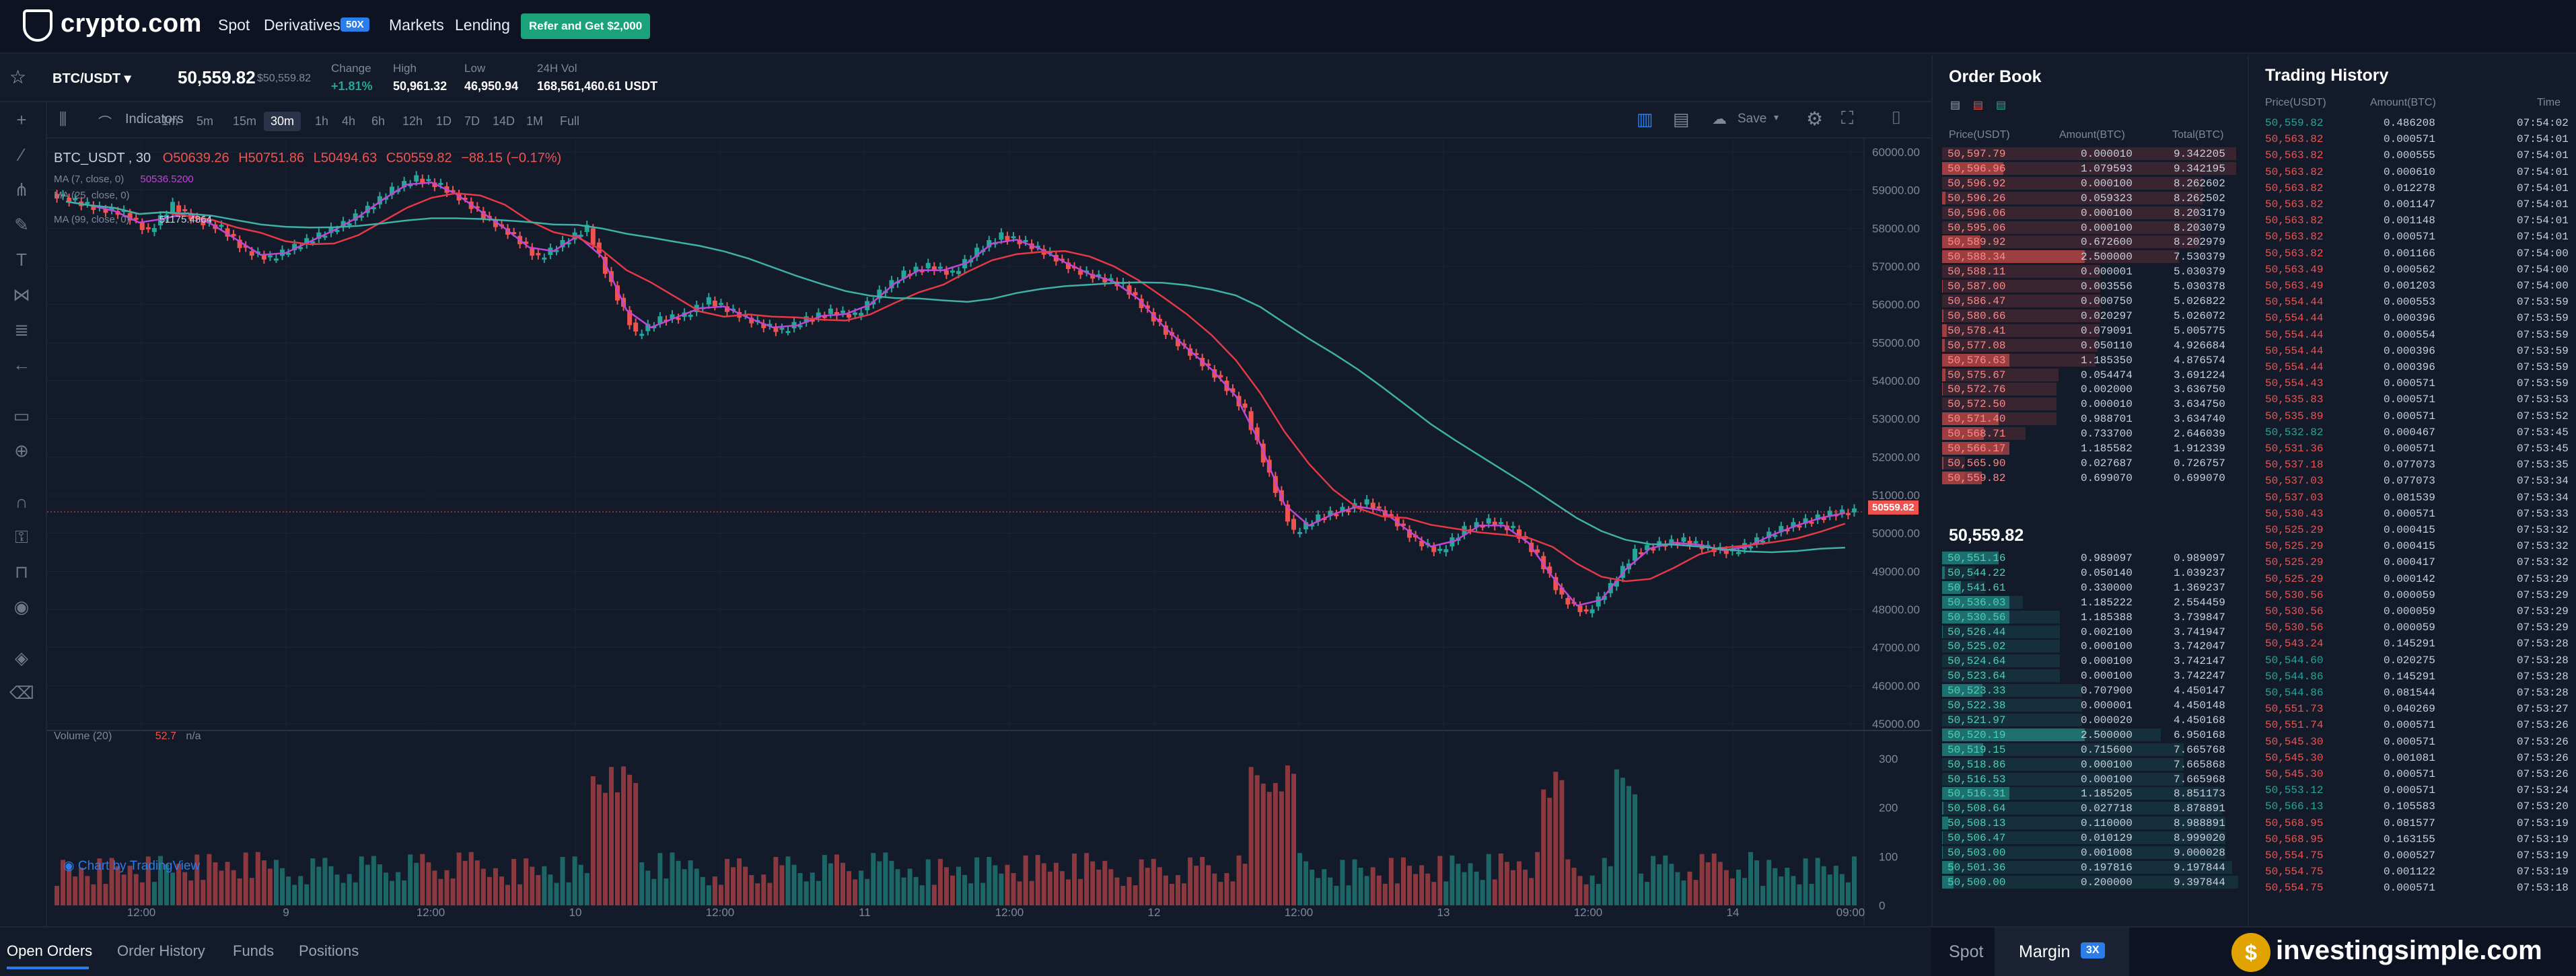  I want to click on timeframe-1m: 1M, so click(535, 121).